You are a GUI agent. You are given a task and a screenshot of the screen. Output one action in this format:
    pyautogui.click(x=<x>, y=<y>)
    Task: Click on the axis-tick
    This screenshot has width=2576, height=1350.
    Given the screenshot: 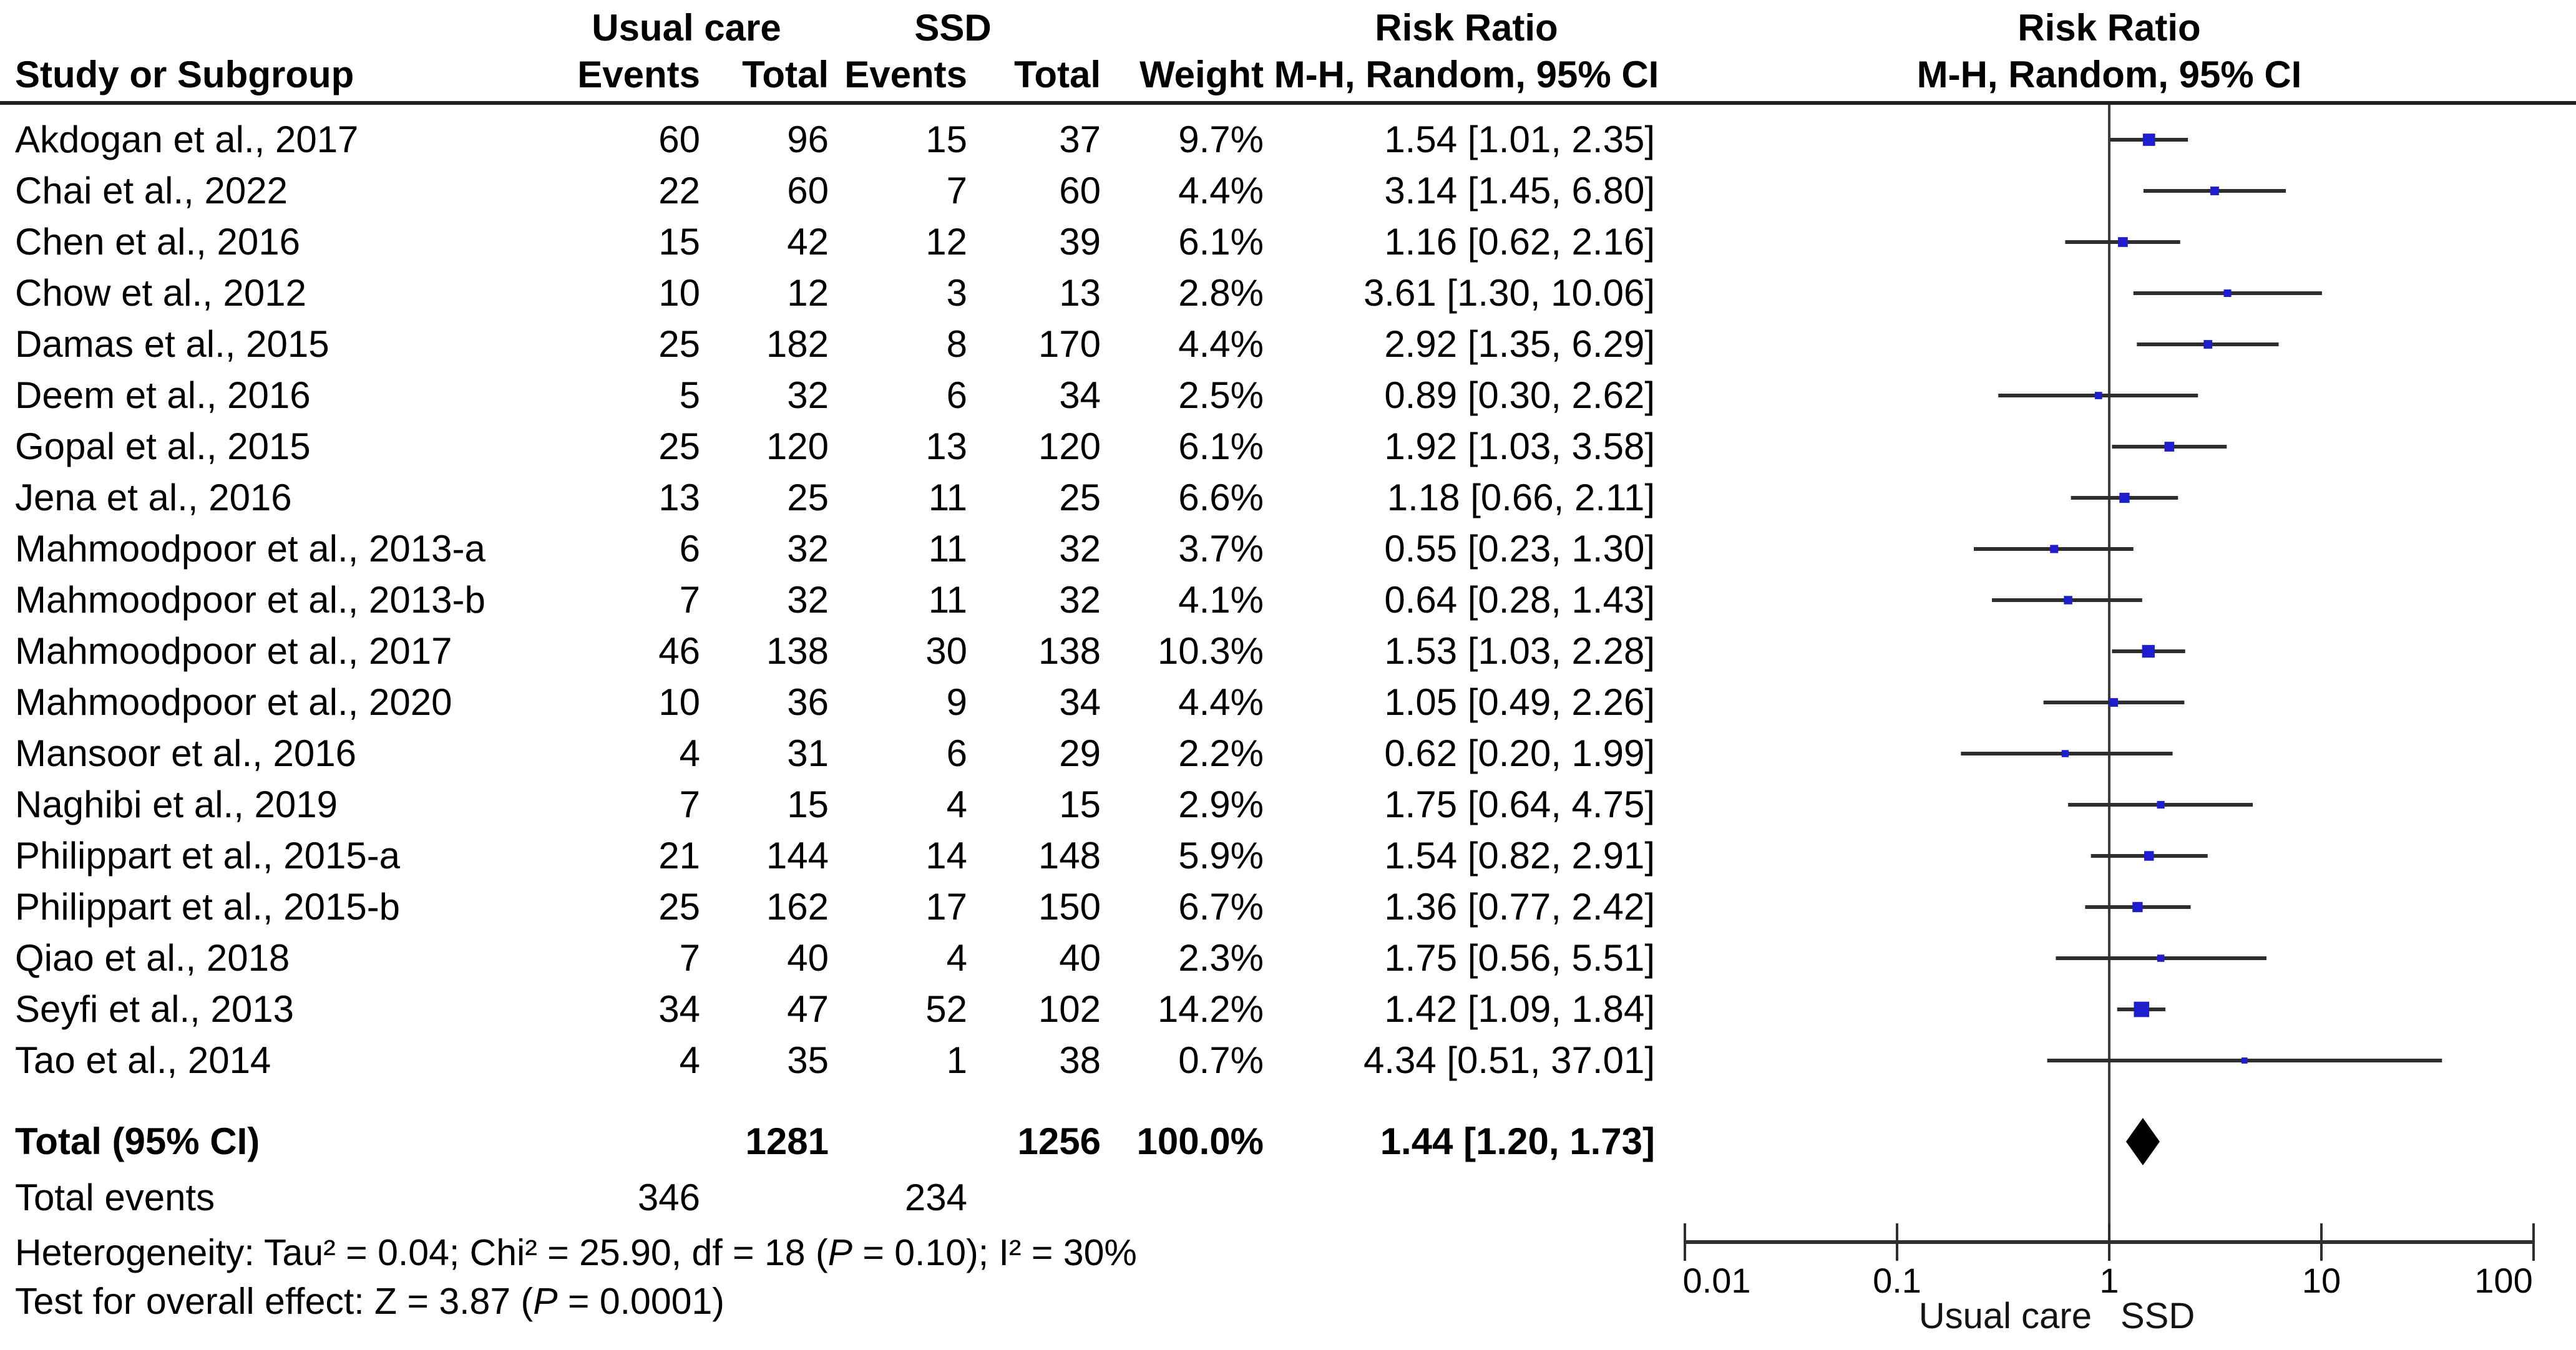 What is the action you would take?
    pyautogui.click(x=2533, y=1242)
    